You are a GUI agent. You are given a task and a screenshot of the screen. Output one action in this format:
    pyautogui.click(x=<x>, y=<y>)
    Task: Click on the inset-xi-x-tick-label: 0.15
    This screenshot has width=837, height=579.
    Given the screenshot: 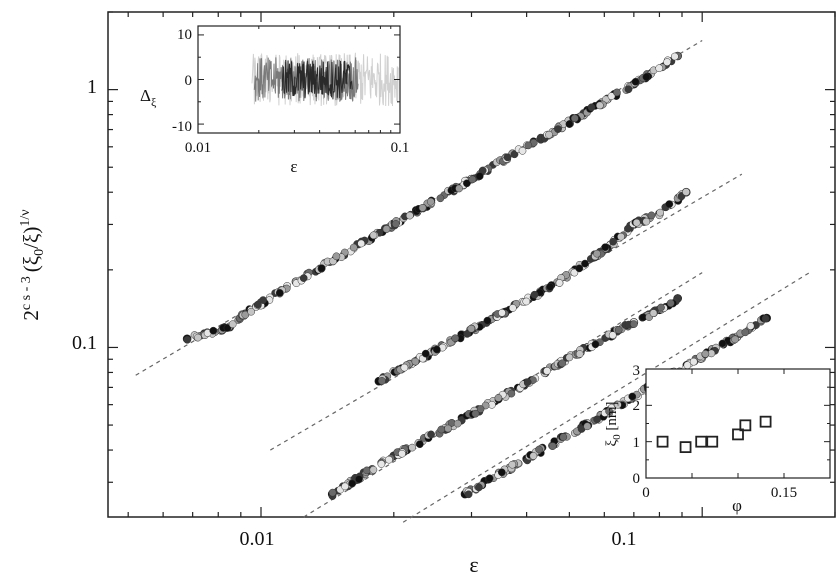 What is the action you would take?
    pyautogui.click(x=784, y=493)
    